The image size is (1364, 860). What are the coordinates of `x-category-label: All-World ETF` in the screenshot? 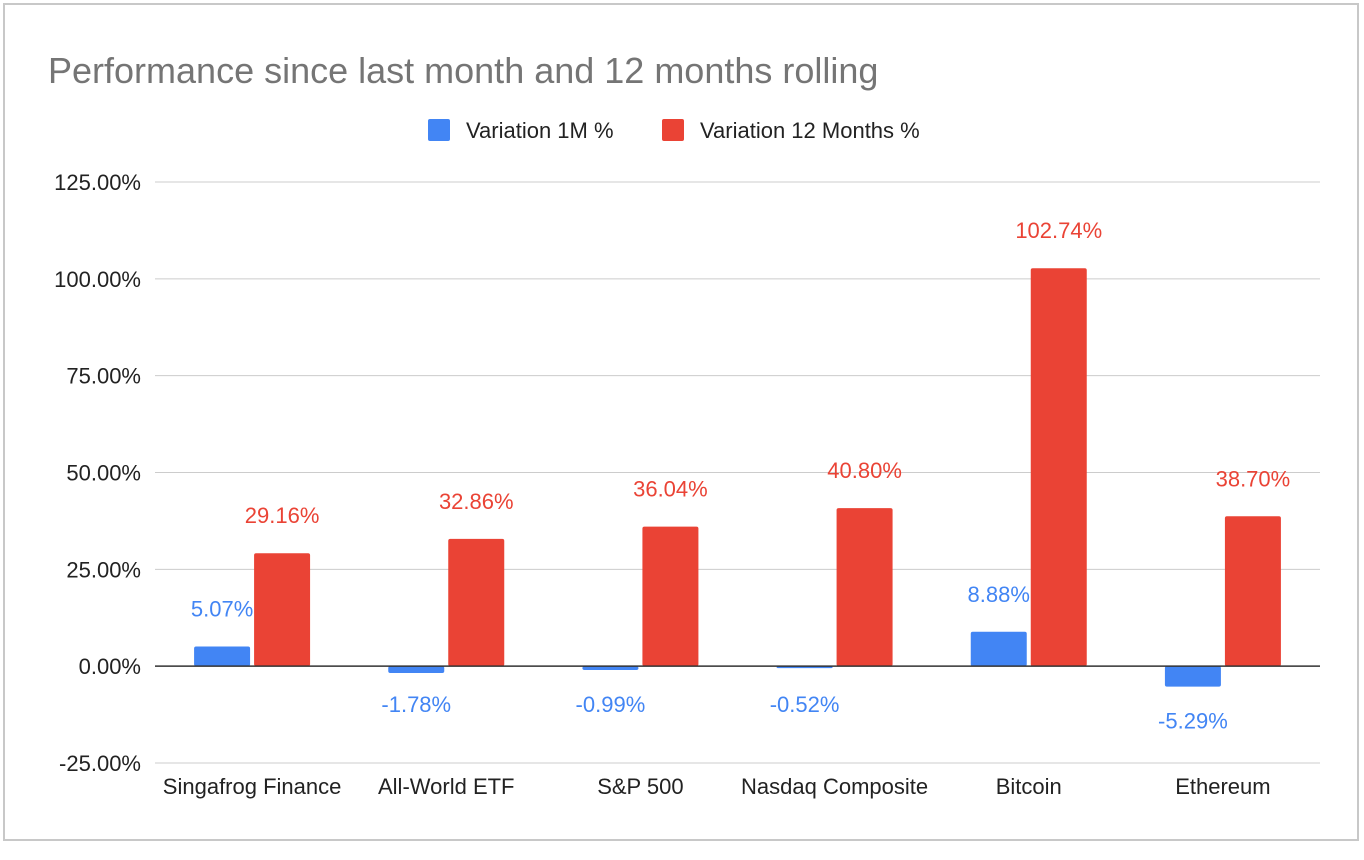 It's located at (446, 786).